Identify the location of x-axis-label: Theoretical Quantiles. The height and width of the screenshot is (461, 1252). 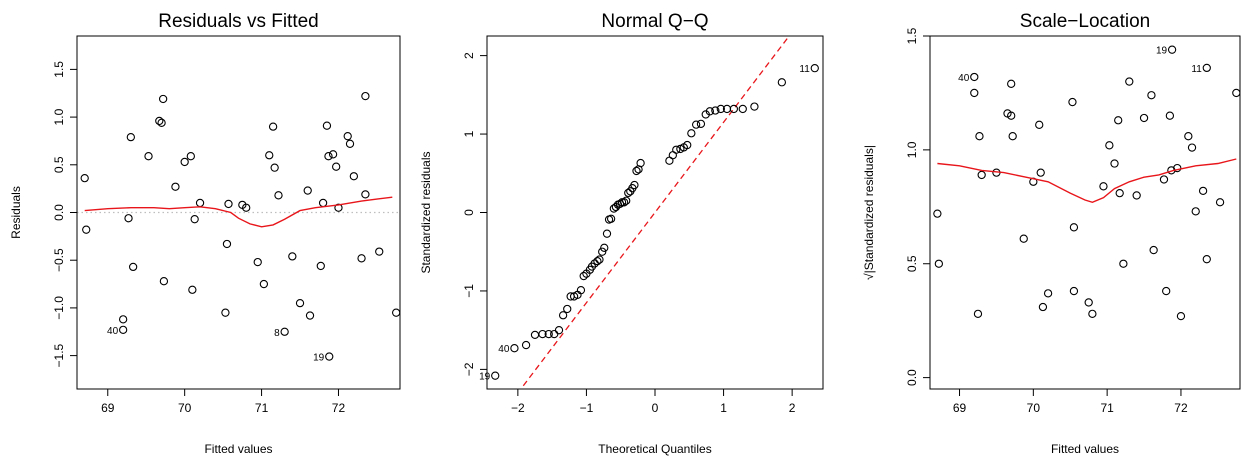
(654, 449).